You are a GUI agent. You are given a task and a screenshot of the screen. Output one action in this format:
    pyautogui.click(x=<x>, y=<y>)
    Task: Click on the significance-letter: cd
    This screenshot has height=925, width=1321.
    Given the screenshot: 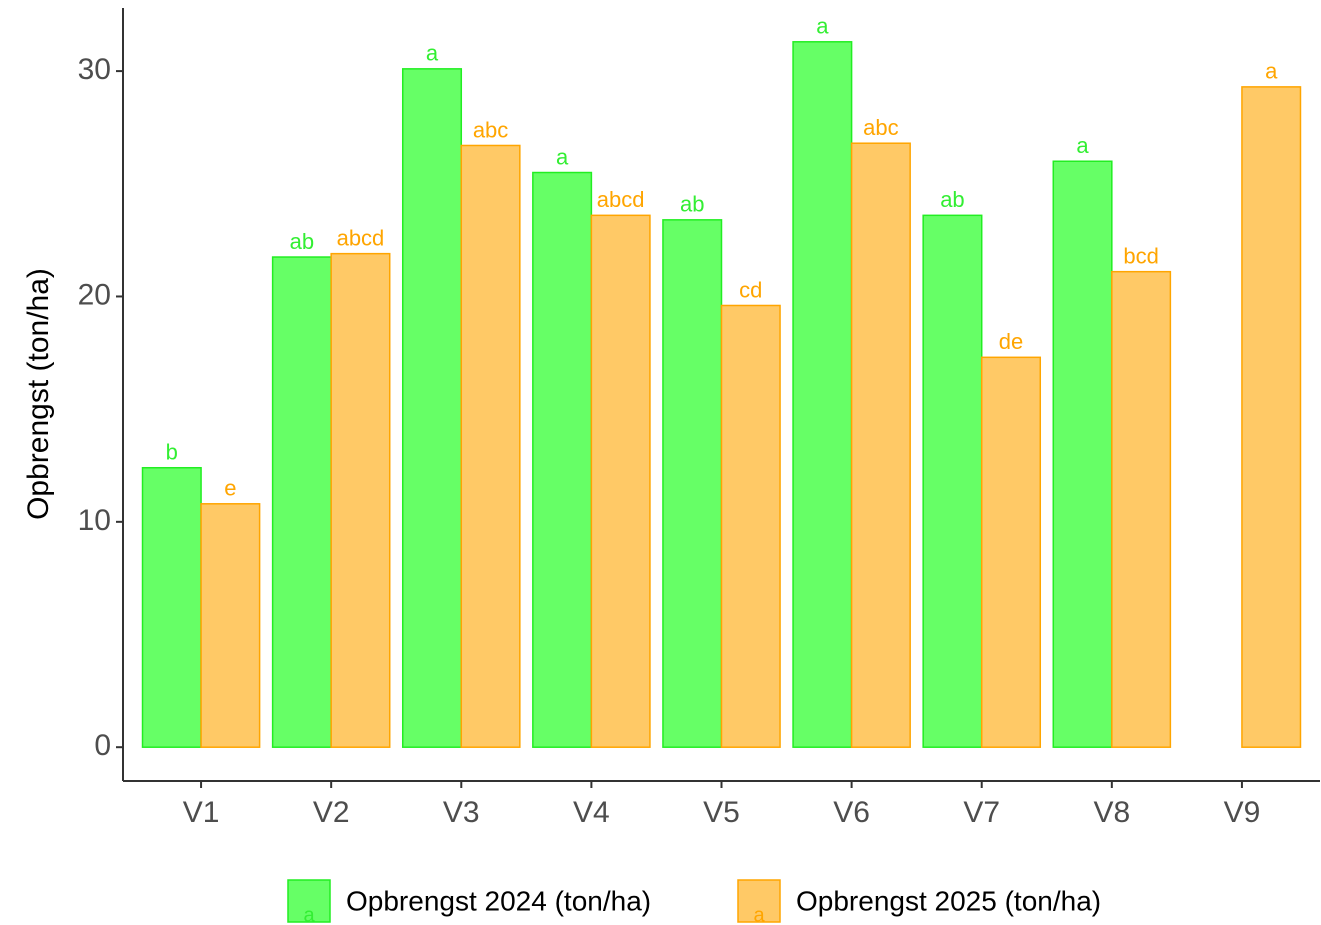 What is the action you would take?
    pyautogui.click(x=750, y=289)
    